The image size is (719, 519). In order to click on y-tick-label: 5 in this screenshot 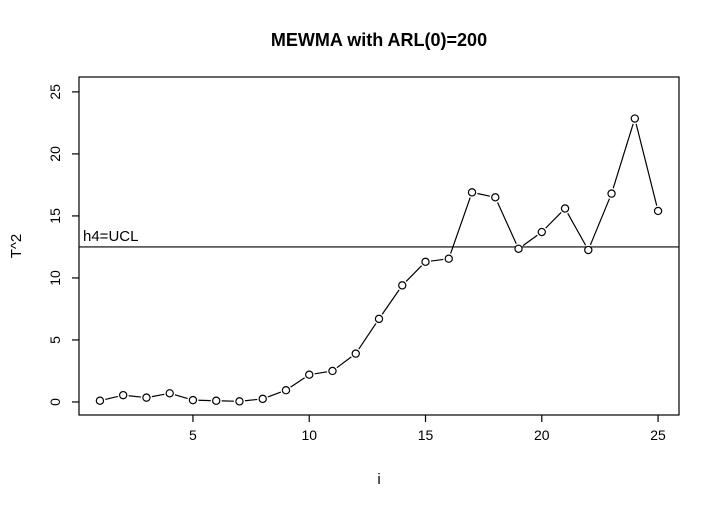, I will do `click(55, 340)`.